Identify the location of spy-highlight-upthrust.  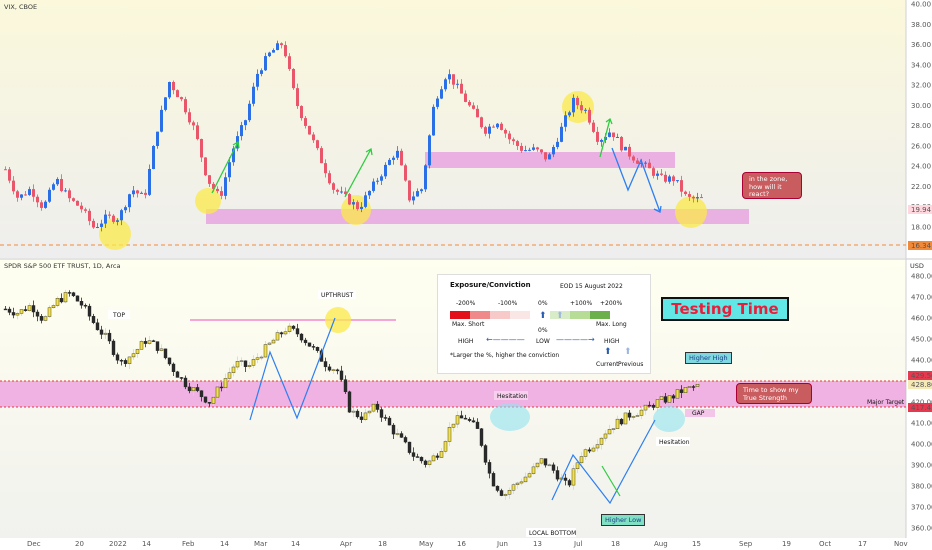
(338, 320).